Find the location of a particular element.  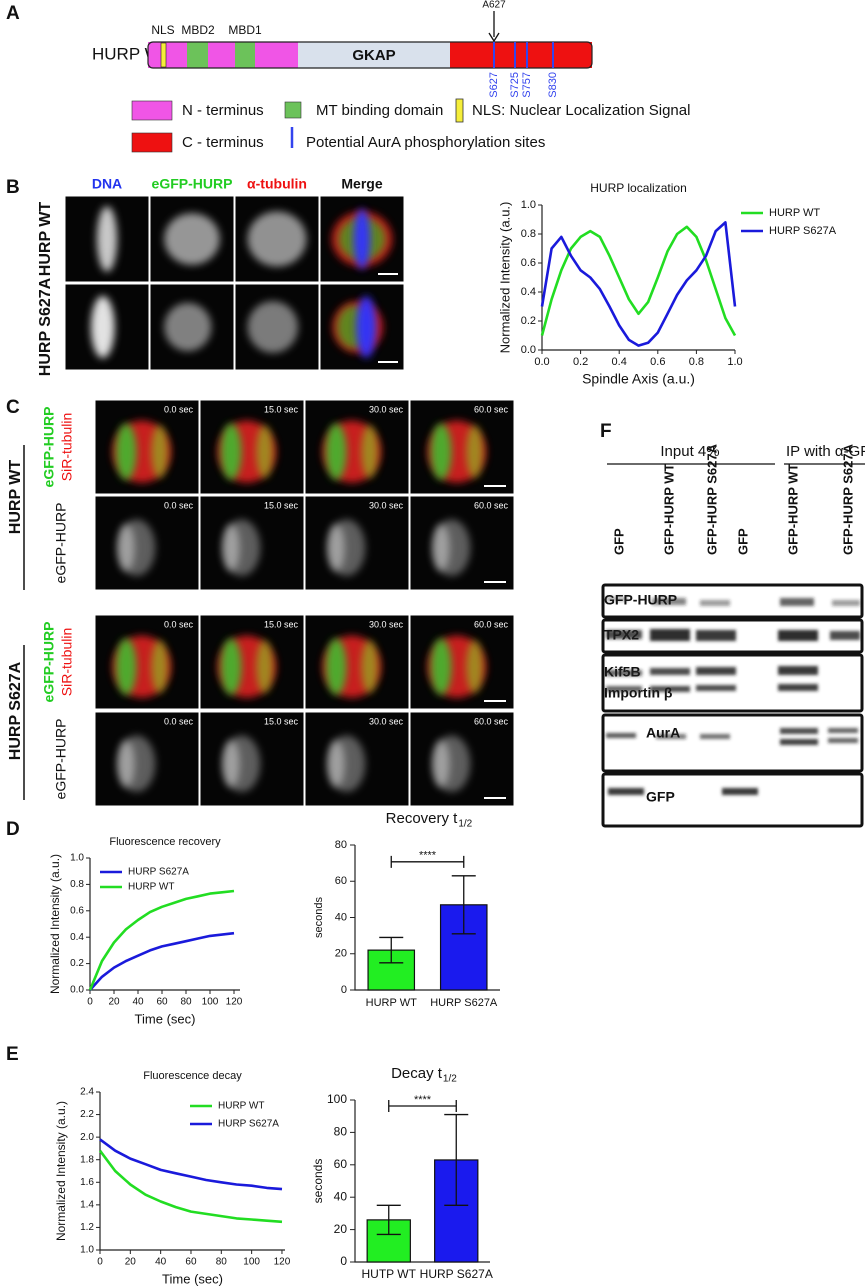

significance-label: **** is located at coordinates (428, 856).